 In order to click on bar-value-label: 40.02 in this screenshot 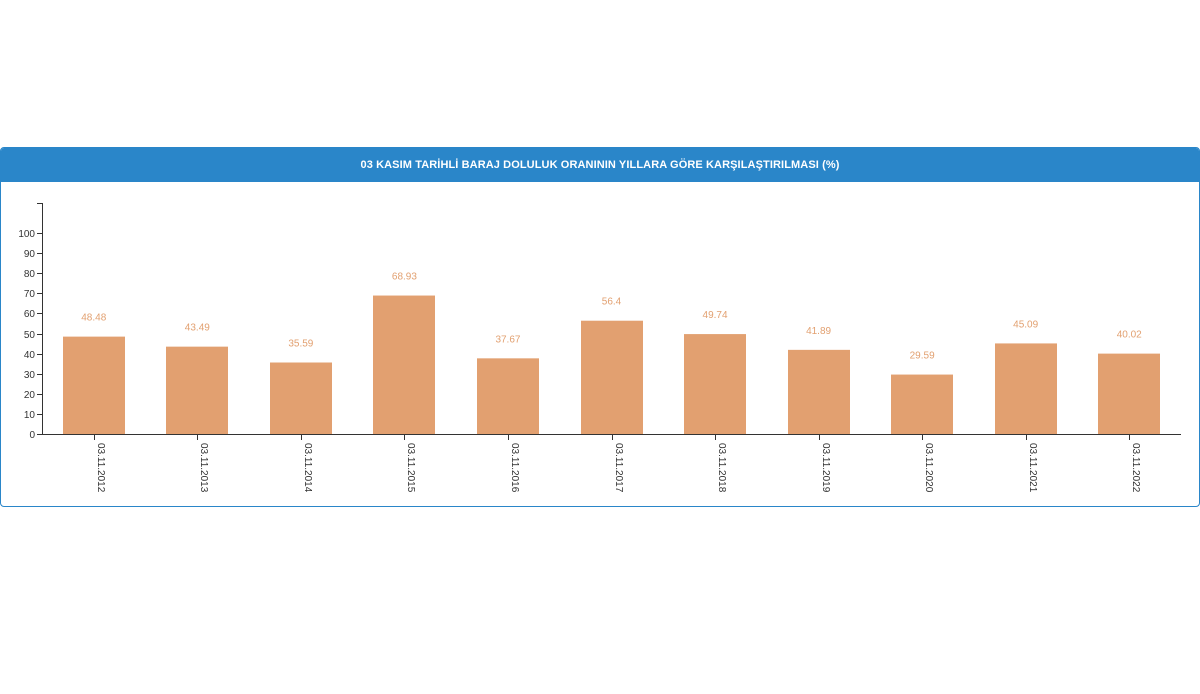, I will do `click(1129, 335)`.